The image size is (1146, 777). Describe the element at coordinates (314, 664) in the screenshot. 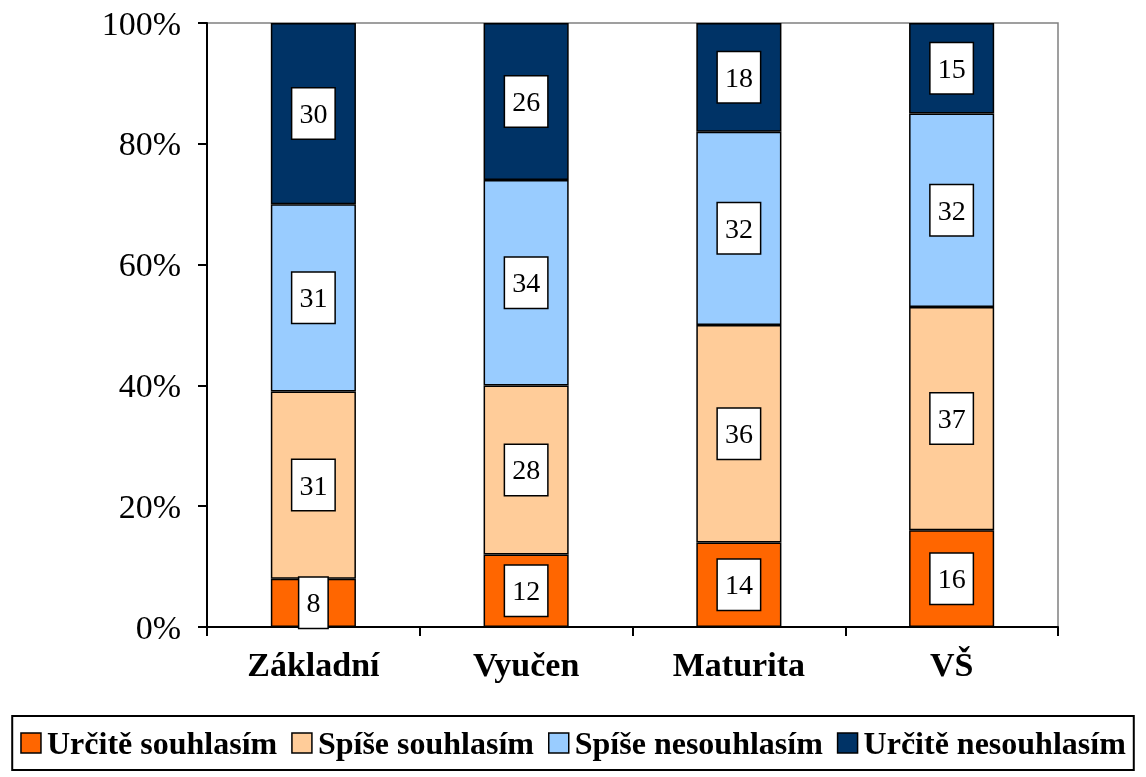

I see `x-tick-label: Základní` at that location.